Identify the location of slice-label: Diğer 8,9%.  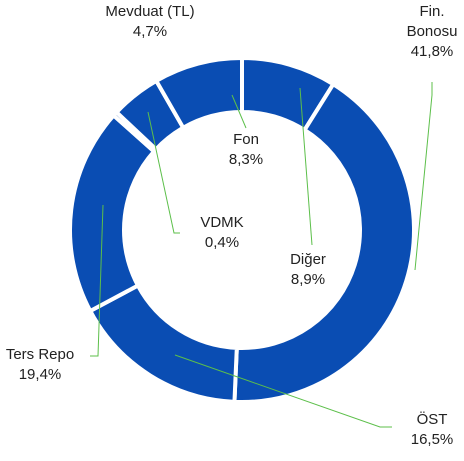
(308, 270).